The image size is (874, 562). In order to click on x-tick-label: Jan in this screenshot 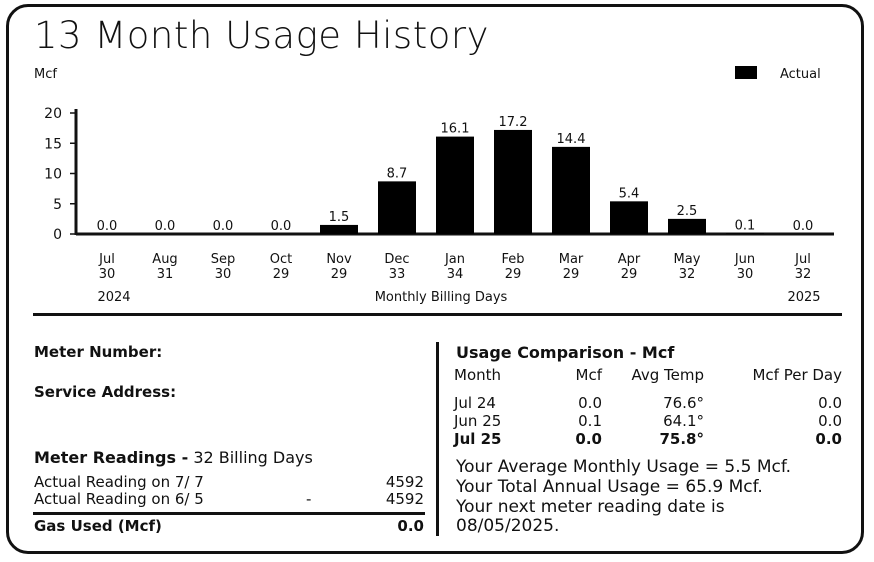, I will do `click(454, 259)`.